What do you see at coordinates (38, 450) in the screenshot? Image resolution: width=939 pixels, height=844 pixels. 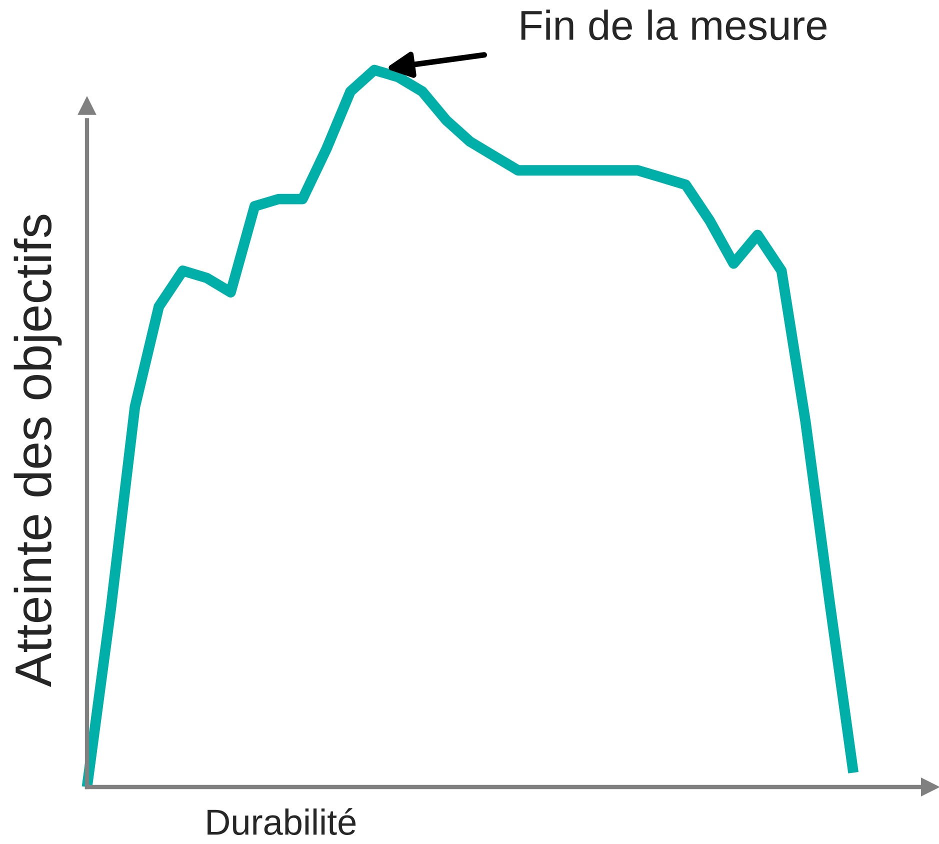 I see `y-axis-title: Atteinte des objectifs` at bounding box center [38, 450].